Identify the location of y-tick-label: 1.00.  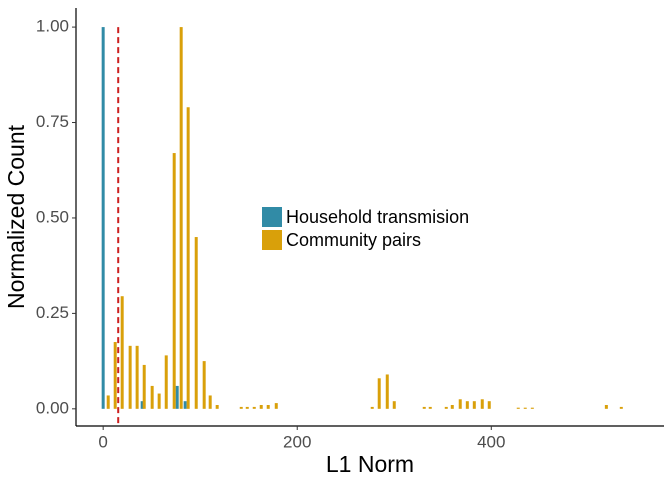
(52, 26).